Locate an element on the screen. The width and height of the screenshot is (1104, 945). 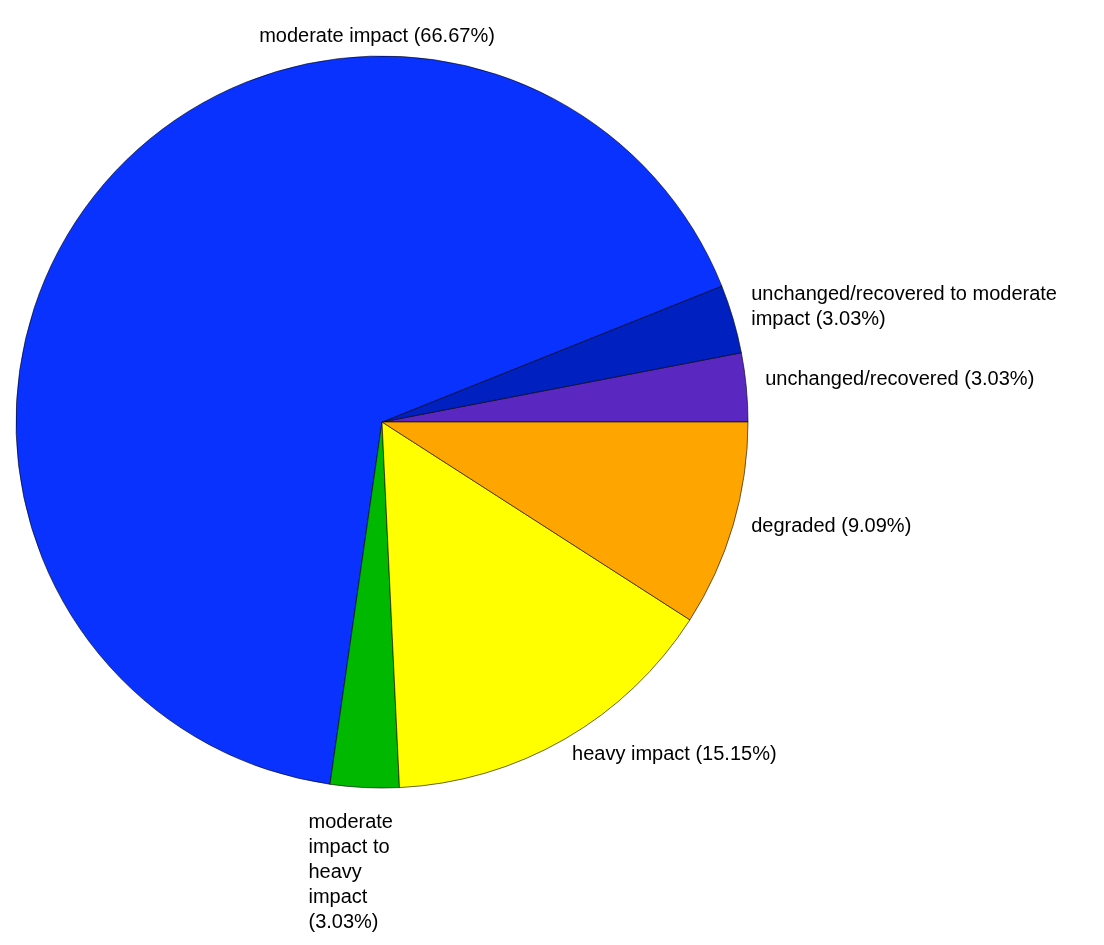
slice-label: moderate impact (66.67%) is located at coordinates (377, 35).